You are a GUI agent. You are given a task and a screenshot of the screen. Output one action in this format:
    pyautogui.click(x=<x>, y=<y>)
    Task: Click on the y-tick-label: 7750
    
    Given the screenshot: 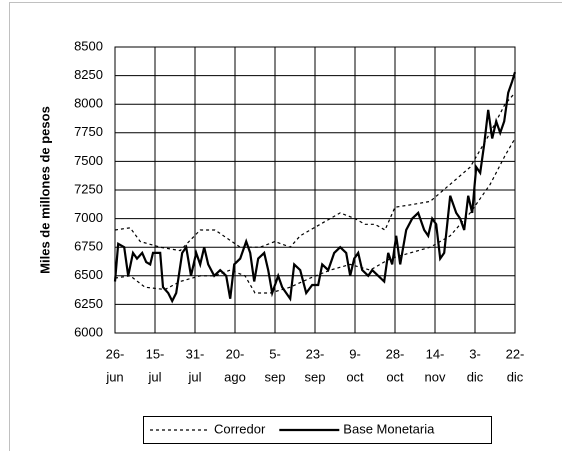 What is the action you would take?
    pyautogui.click(x=88, y=131)
    